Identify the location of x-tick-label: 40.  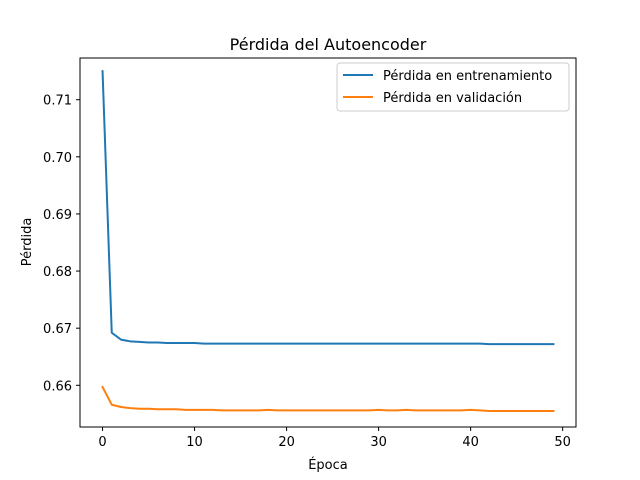
(470, 442).